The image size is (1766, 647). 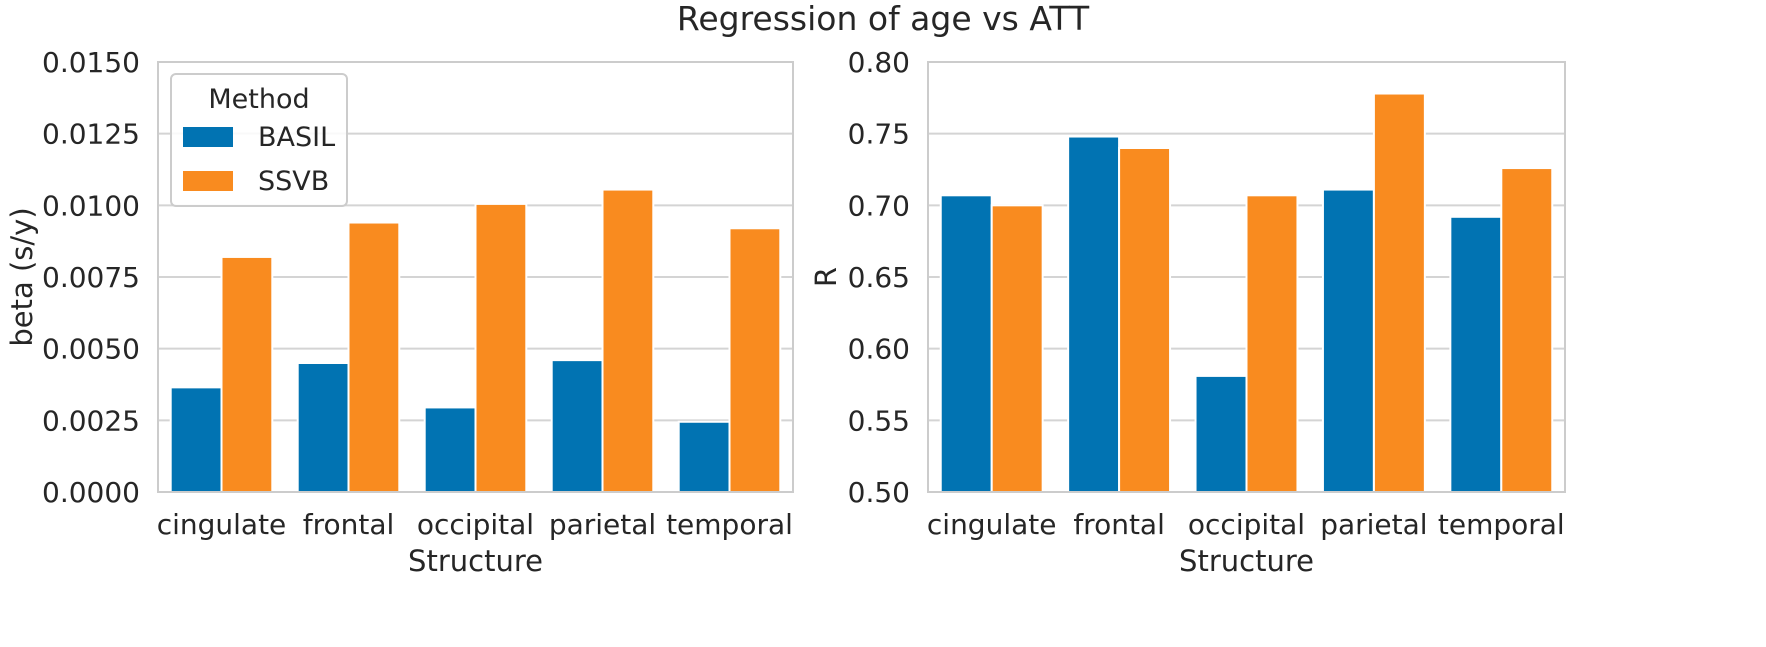 What do you see at coordinates (879, 420) in the screenshot?
I see `y-tick-label: 0.55` at bounding box center [879, 420].